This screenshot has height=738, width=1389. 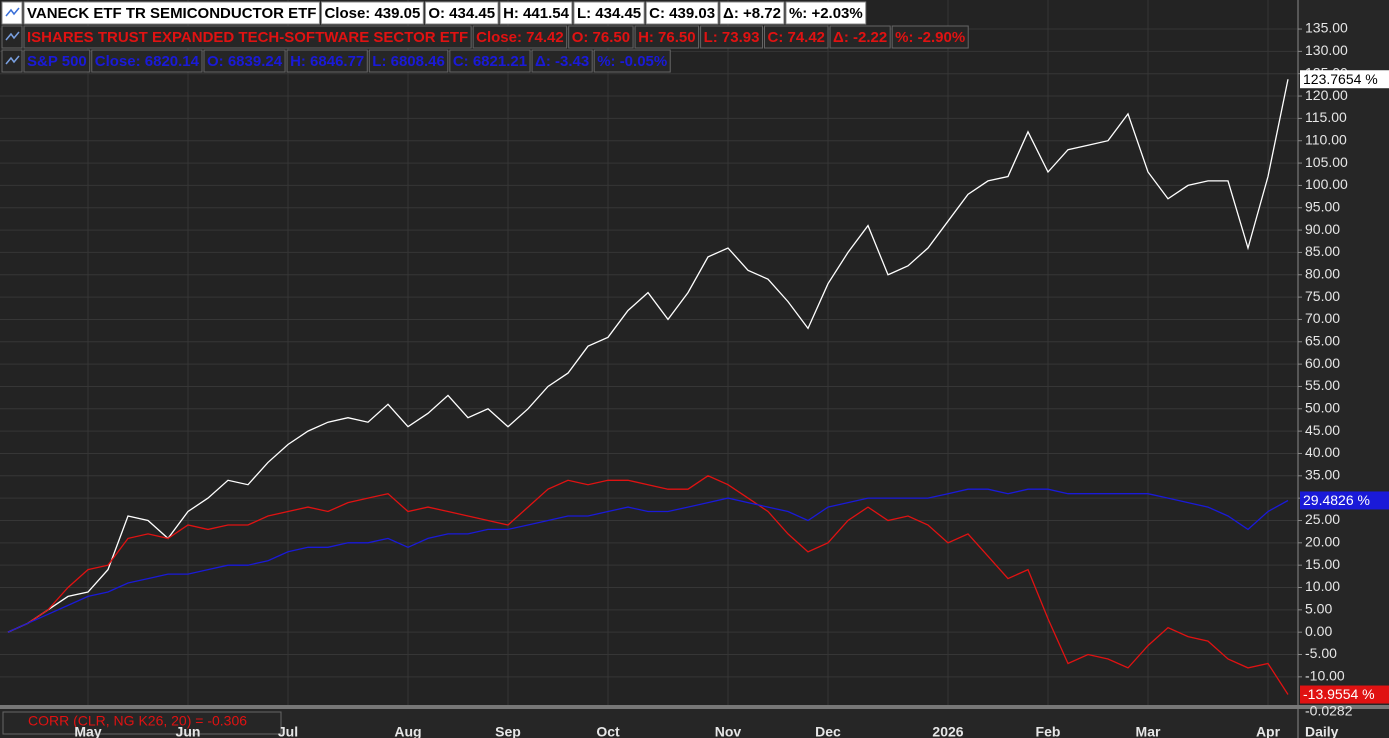 I want to click on y-tick-label: 25.00, so click(x=1322, y=519).